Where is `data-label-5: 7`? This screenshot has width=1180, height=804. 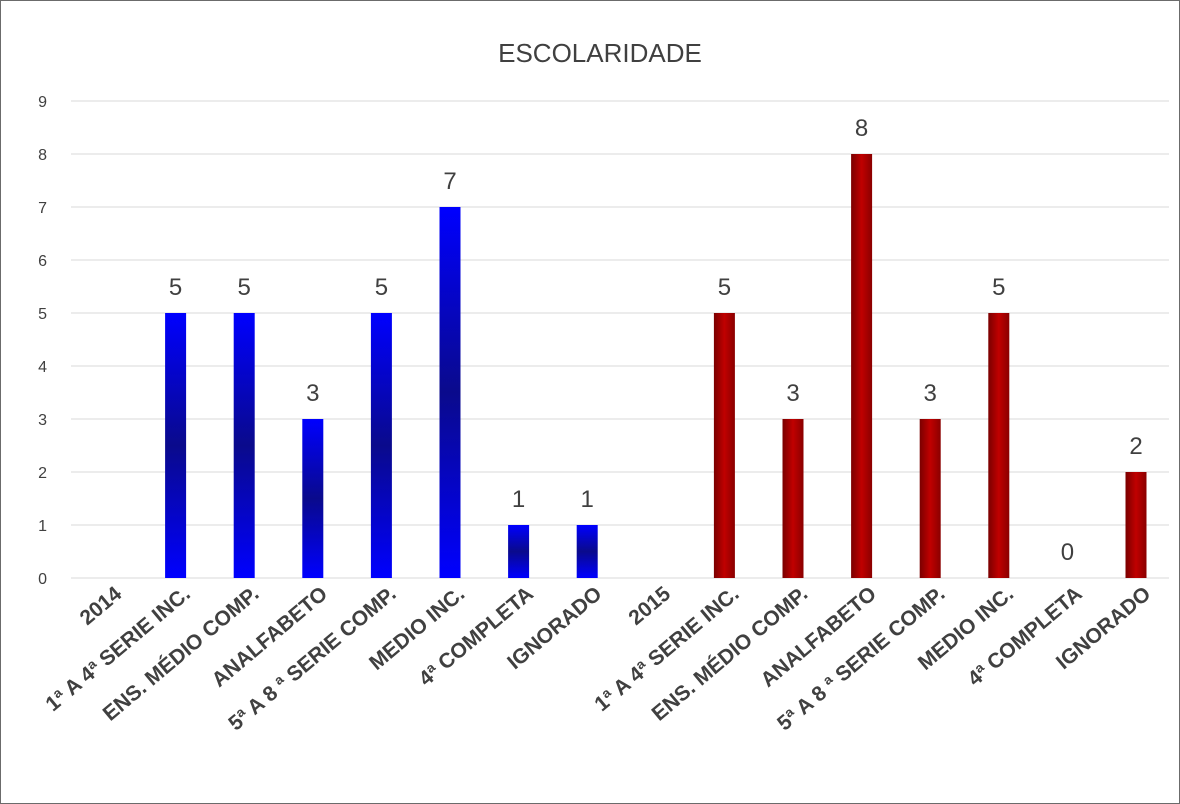 data-label-5: 7 is located at coordinates (449, 181).